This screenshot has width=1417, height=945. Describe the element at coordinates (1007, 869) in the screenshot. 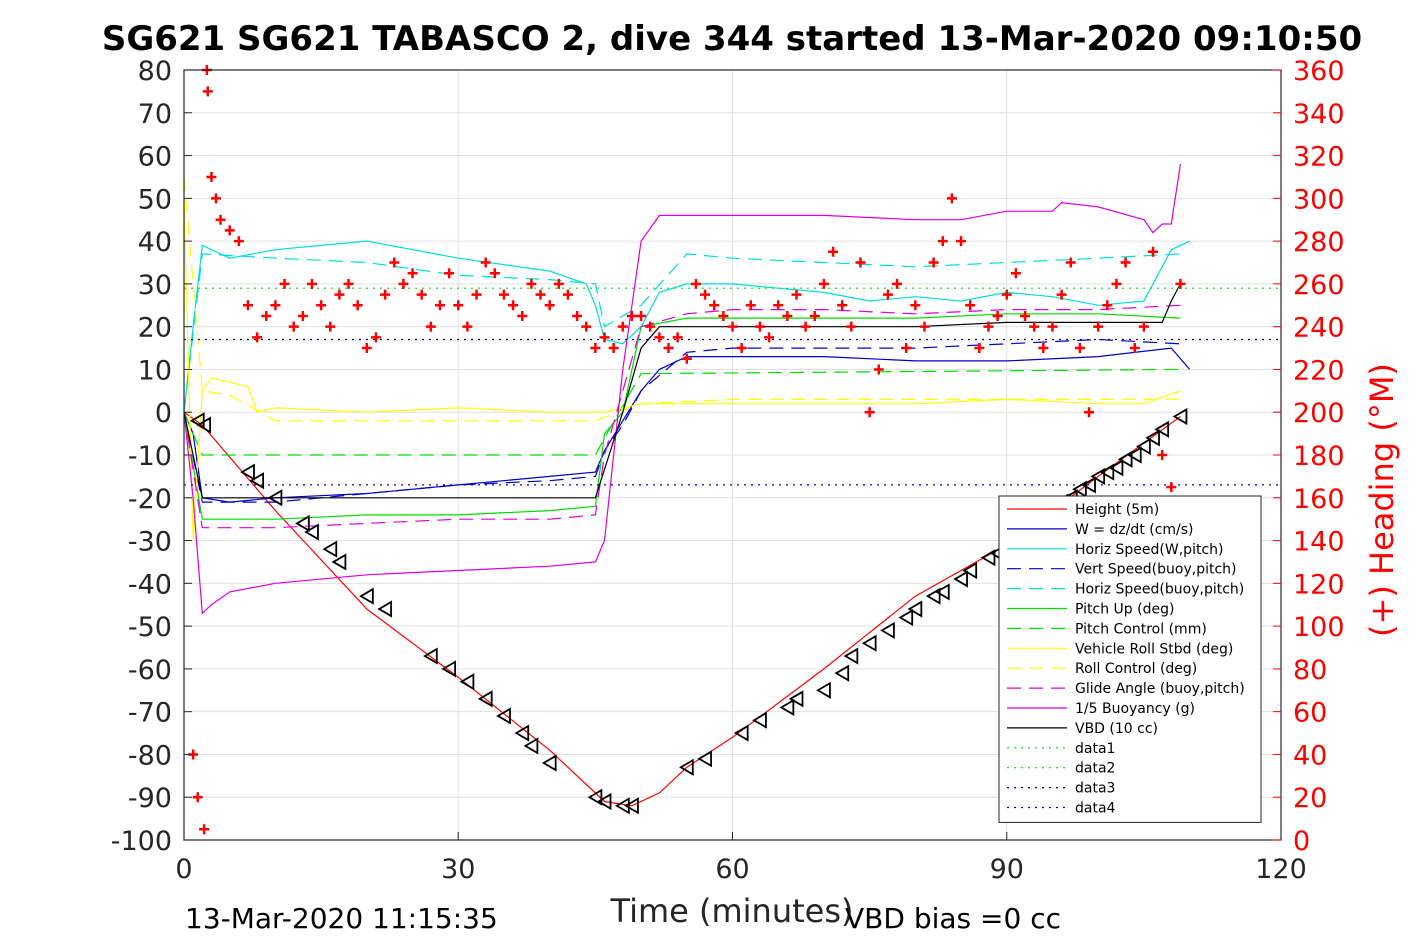

I see `x-tick-label: 90` at that location.